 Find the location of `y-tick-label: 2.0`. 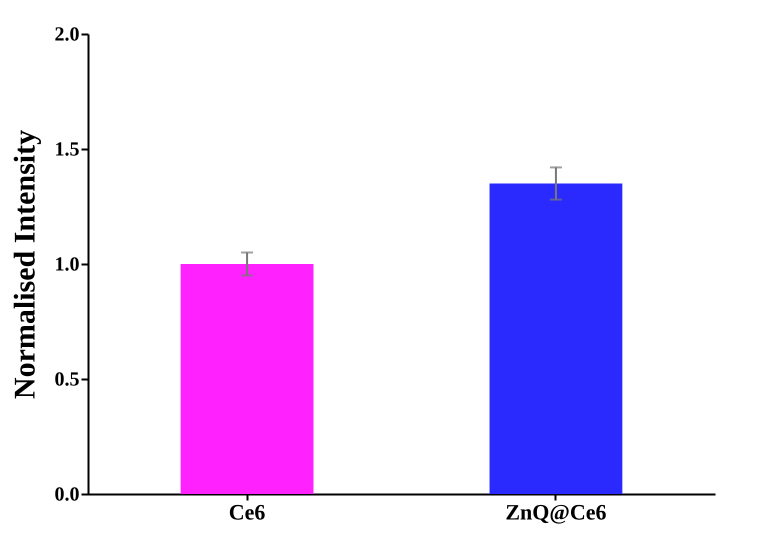

y-tick-label: 2.0 is located at coordinates (67, 35).